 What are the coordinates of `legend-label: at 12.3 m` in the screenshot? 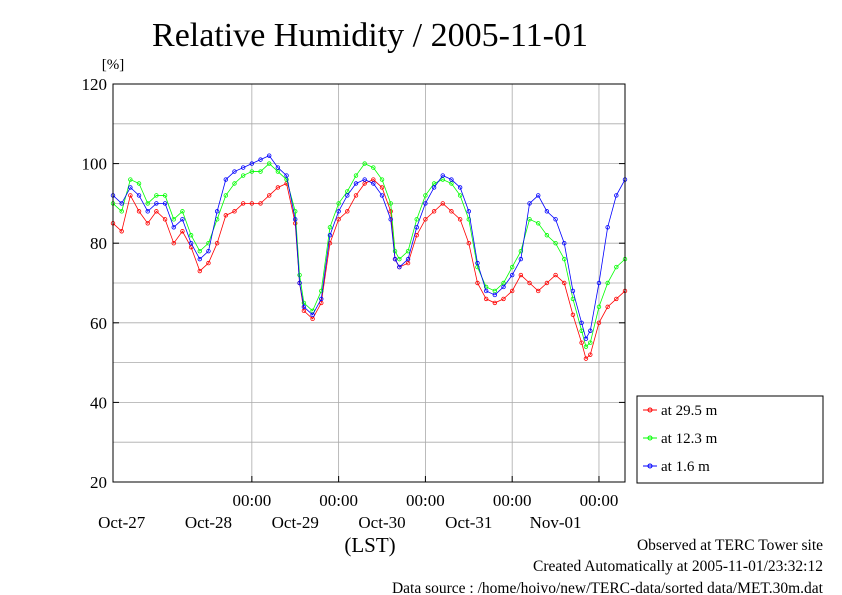 It's located at (689, 439).